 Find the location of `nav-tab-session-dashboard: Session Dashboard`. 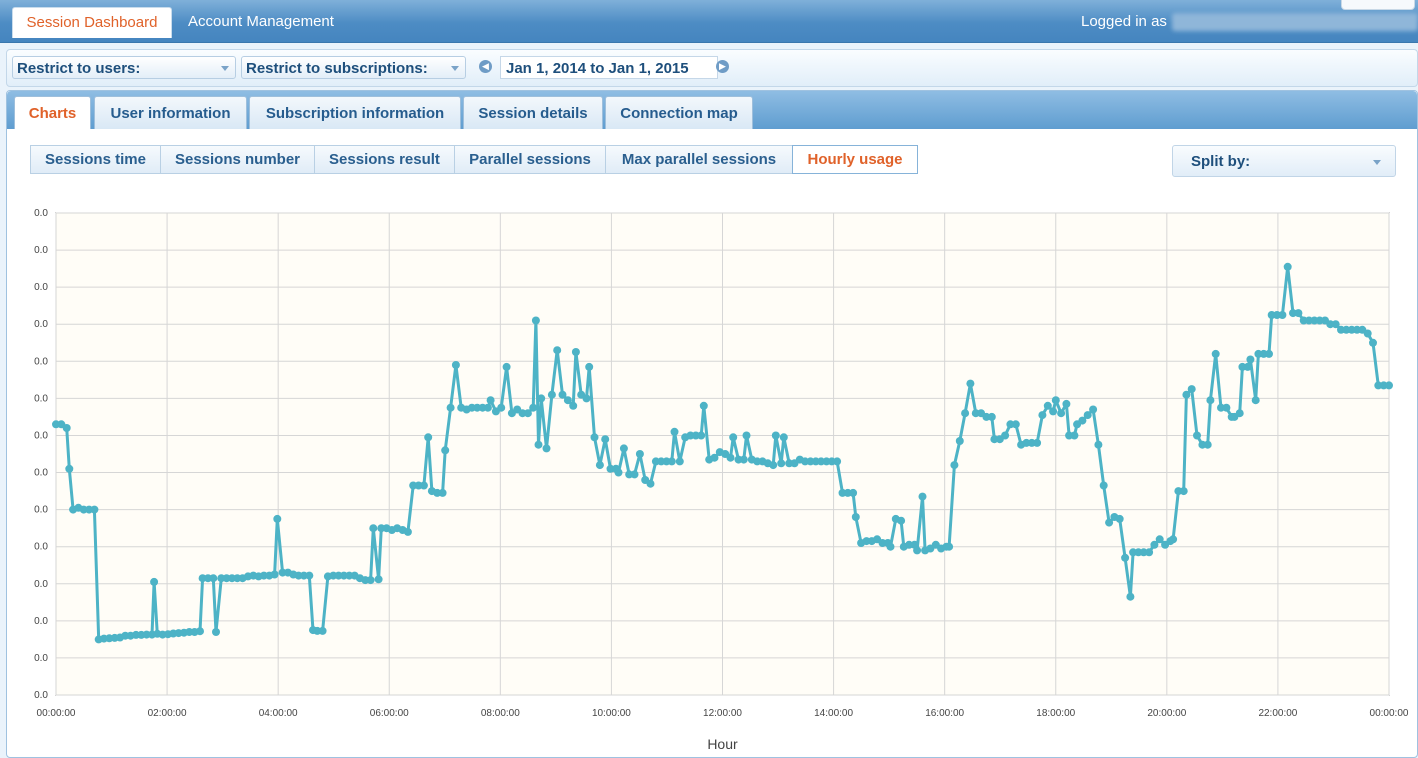

nav-tab-session-dashboard: Session Dashboard is located at coordinates (92, 22).